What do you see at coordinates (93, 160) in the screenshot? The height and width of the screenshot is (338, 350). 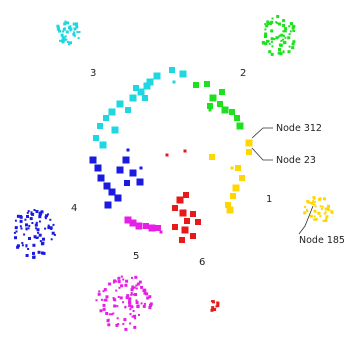 I see `cluster-4-hub-node` at bounding box center [93, 160].